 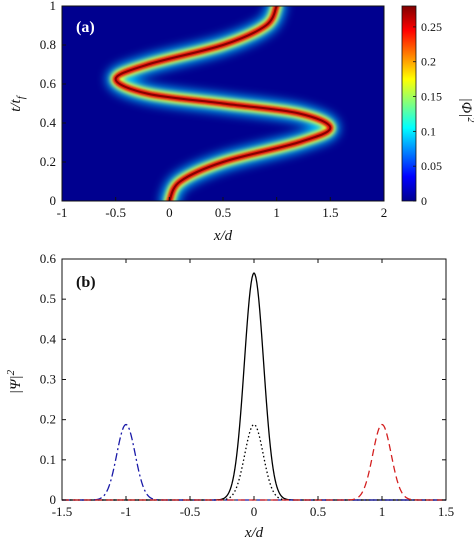 What do you see at coordinates (428, 62) in the screenshot?
I see `colorbar-tick-label: 0.2` at bounding box center [428, 62].